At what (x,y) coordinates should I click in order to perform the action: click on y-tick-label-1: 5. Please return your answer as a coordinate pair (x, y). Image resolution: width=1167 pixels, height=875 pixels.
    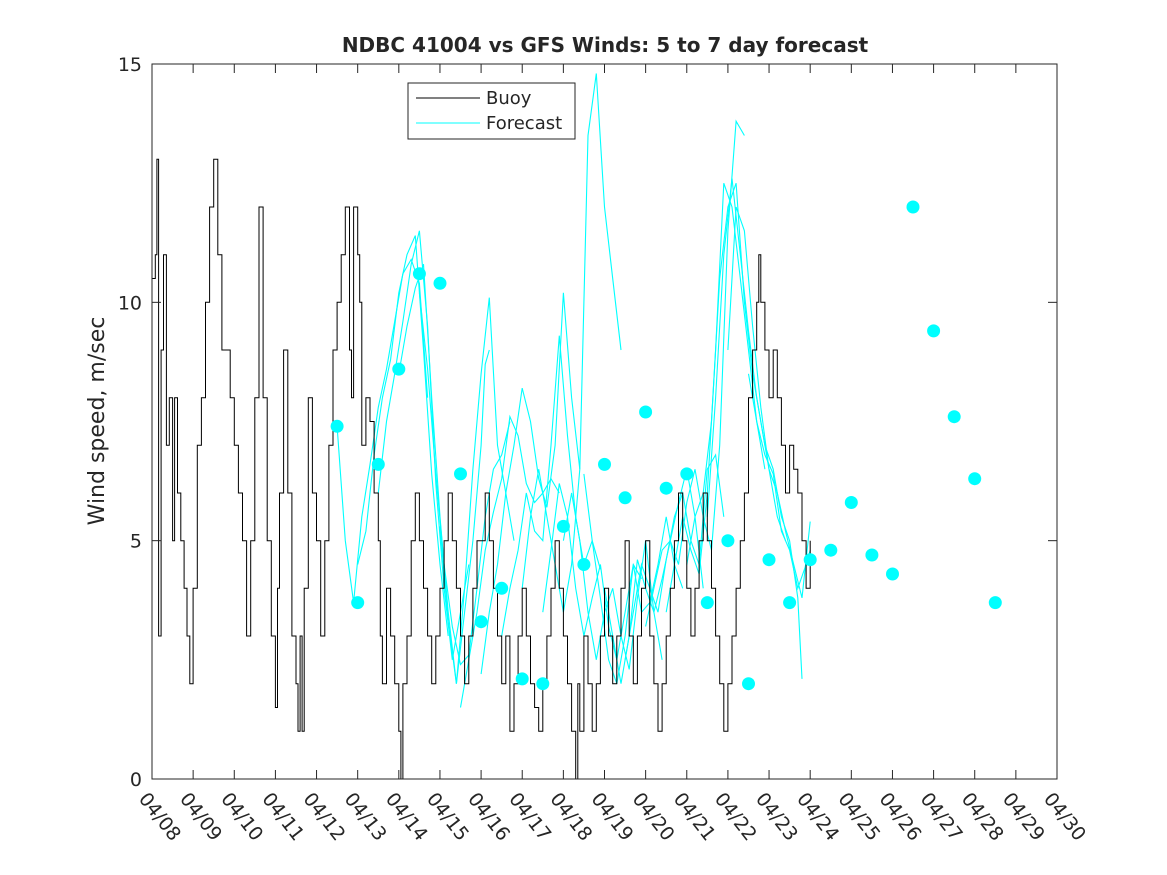
    Looking at the image, I should click on (136, 542).